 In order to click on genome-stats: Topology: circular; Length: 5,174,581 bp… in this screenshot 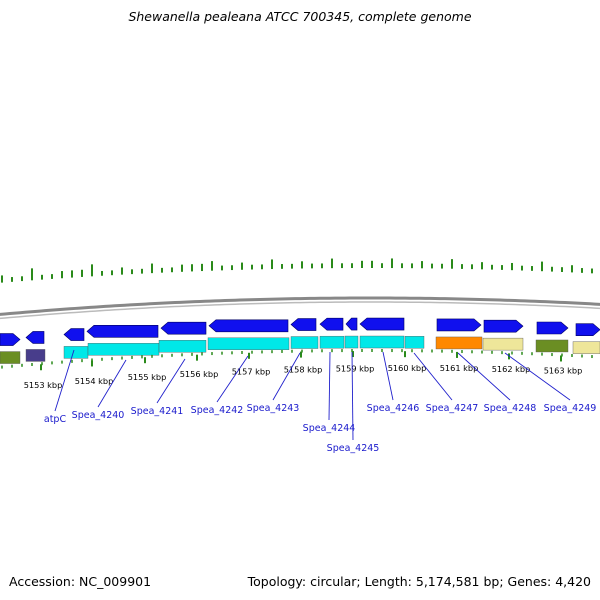, I will do `click(419, 581)`.